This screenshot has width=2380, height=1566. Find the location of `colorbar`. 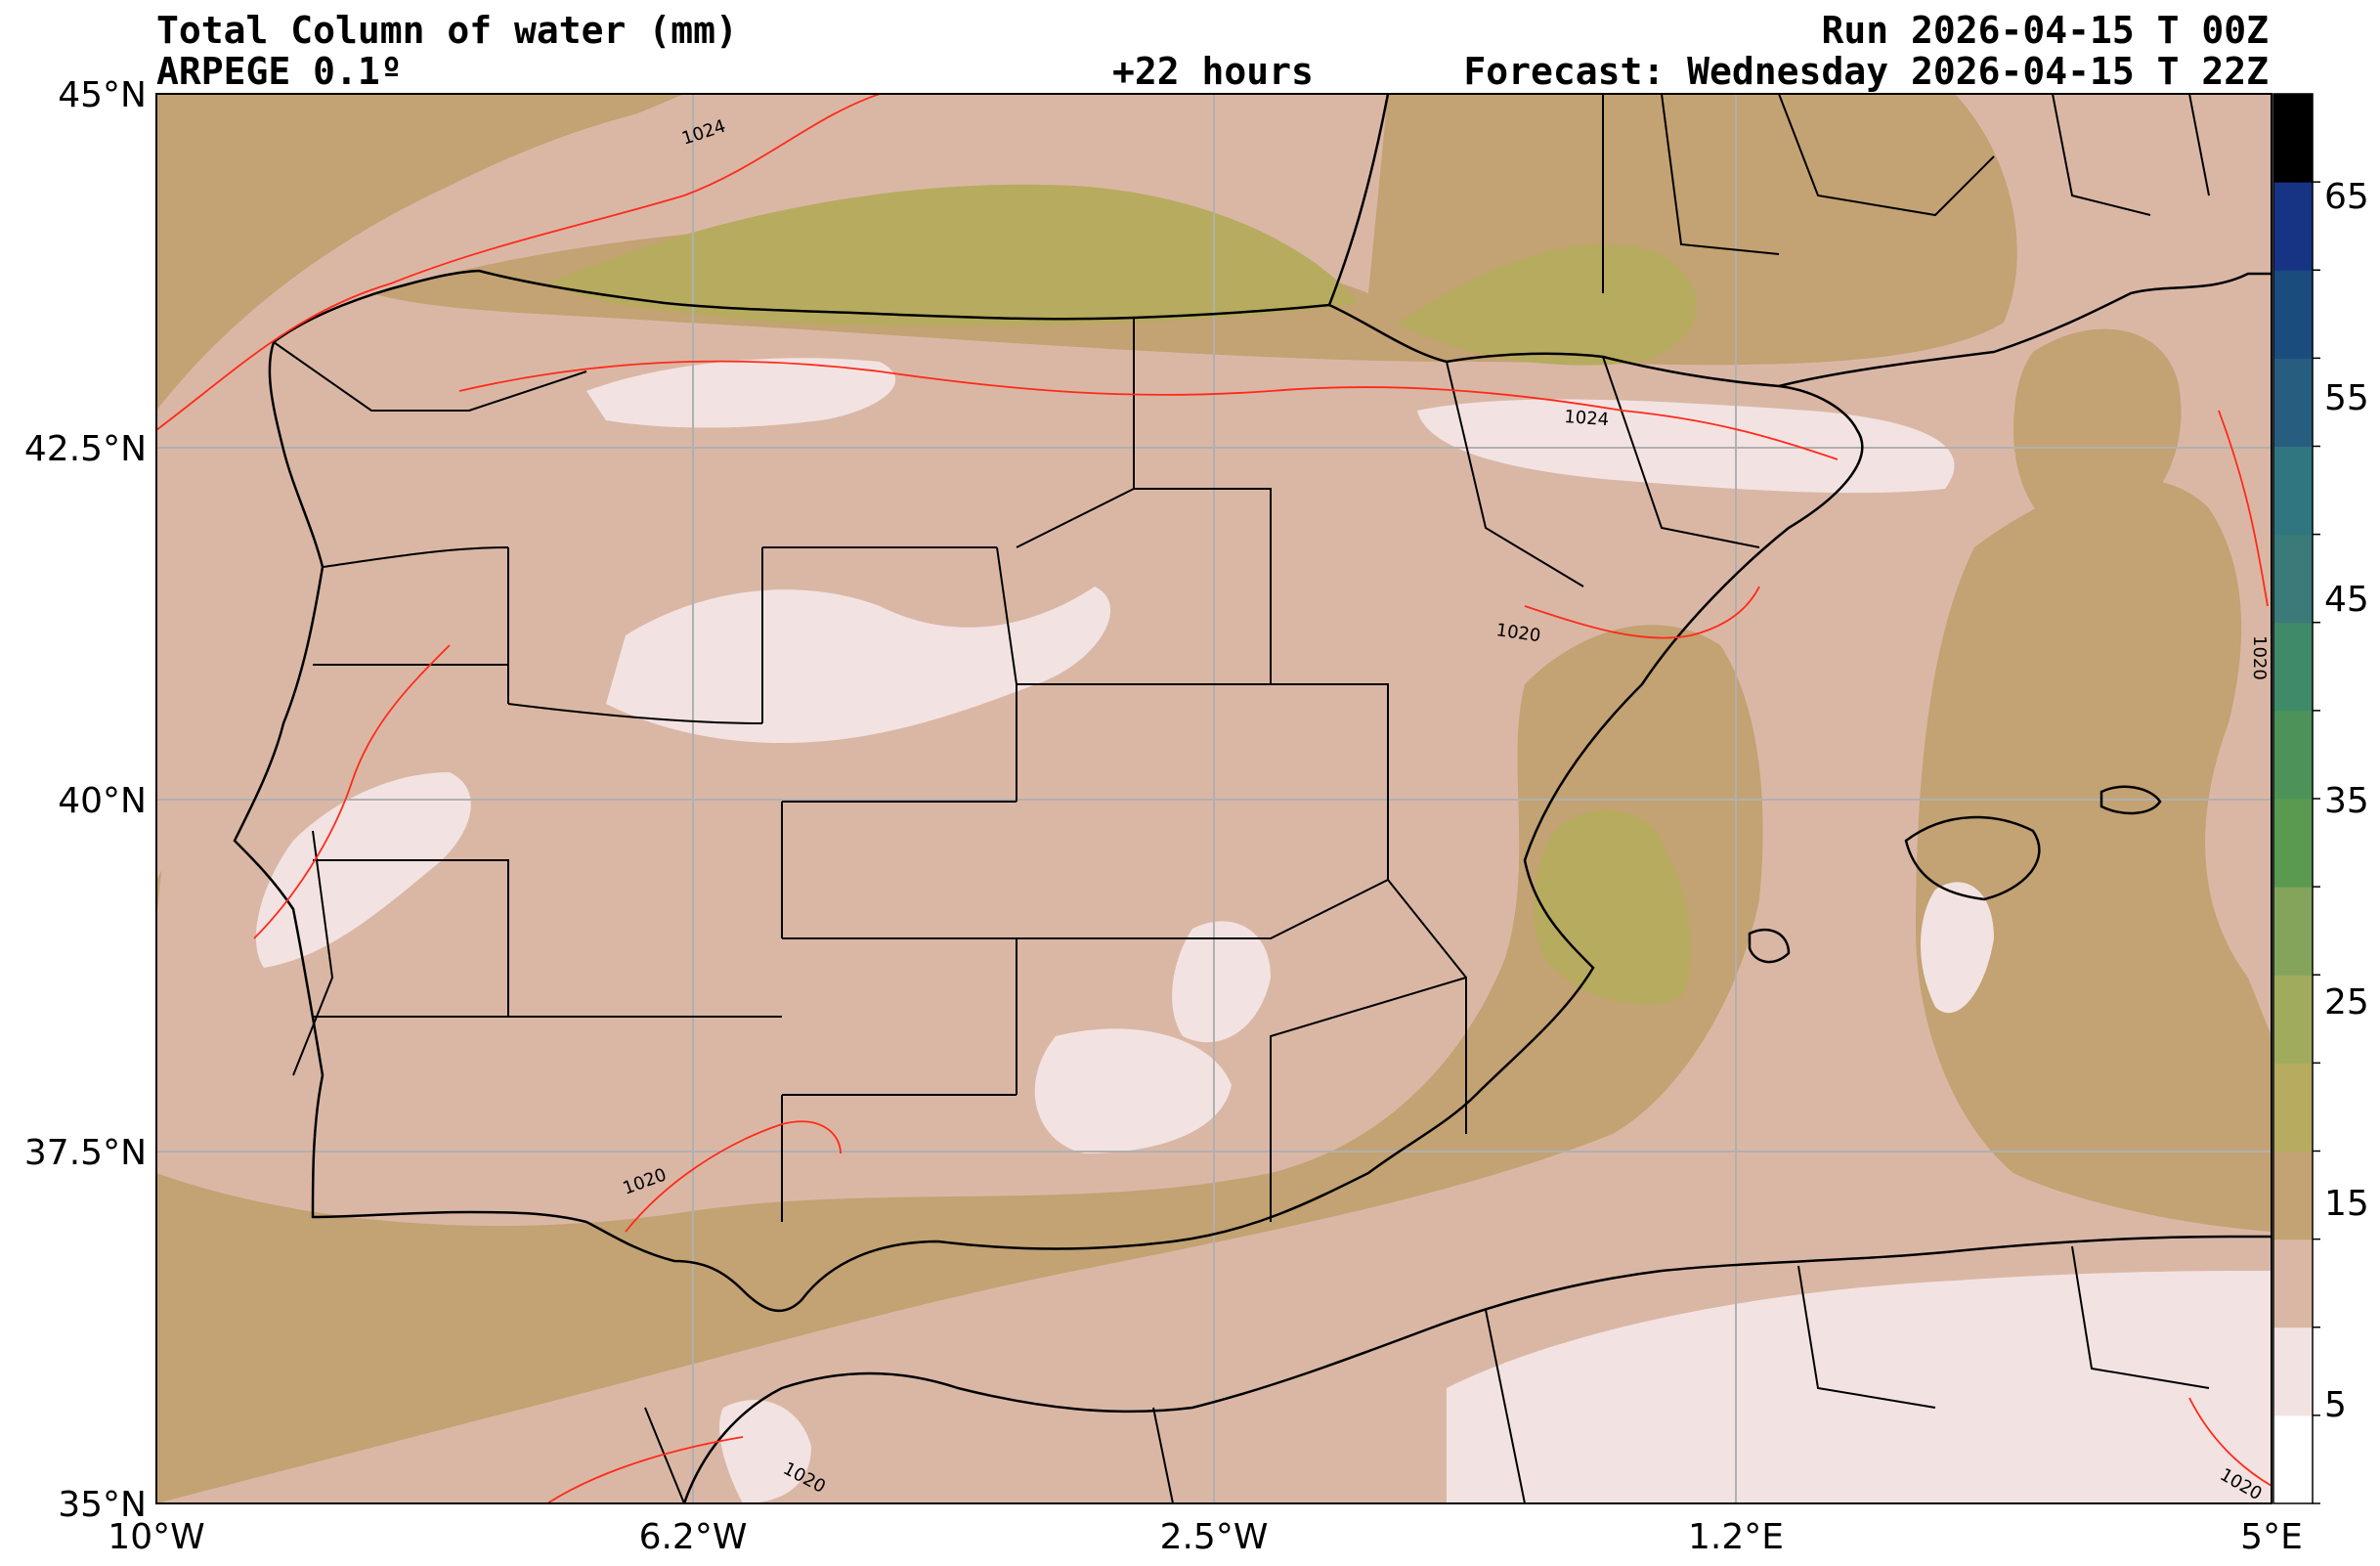

colorbar is located at coordinates (2296, 798).